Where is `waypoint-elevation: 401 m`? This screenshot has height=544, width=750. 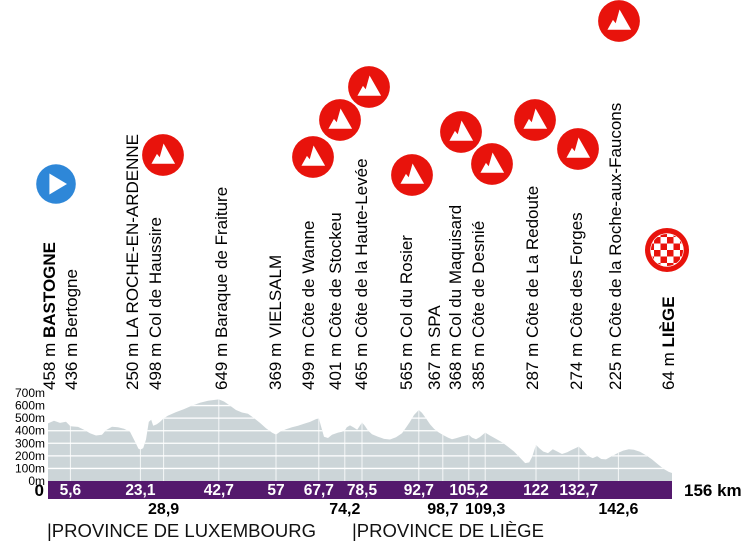
waypoint-elevation: 401 m is located at coordinates (335, 366).